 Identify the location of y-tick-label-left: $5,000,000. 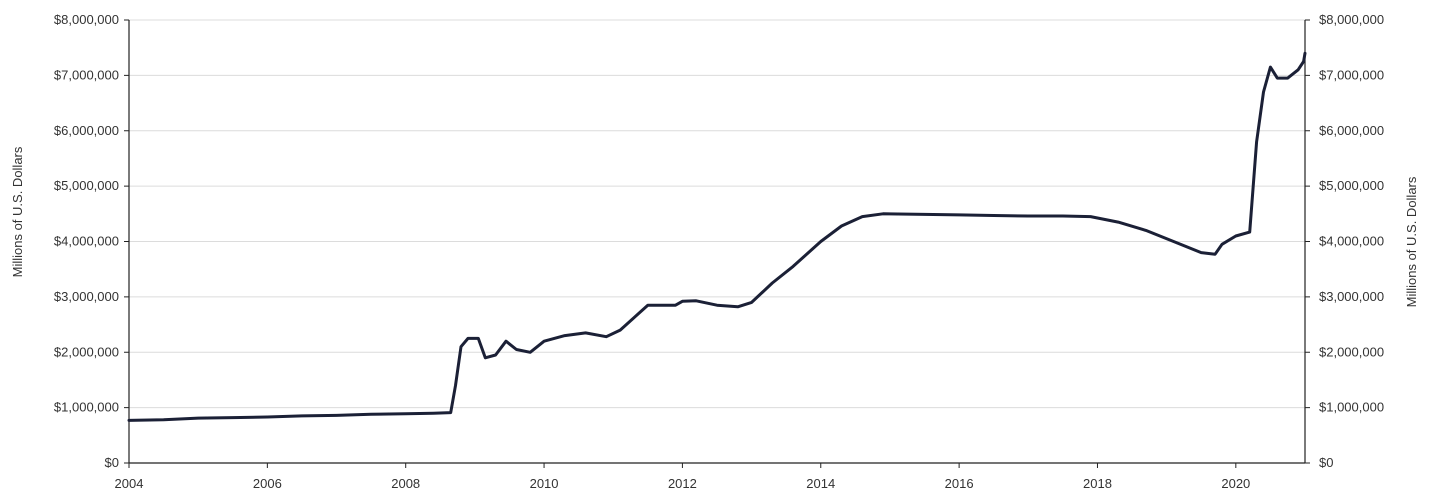
(86, 185).